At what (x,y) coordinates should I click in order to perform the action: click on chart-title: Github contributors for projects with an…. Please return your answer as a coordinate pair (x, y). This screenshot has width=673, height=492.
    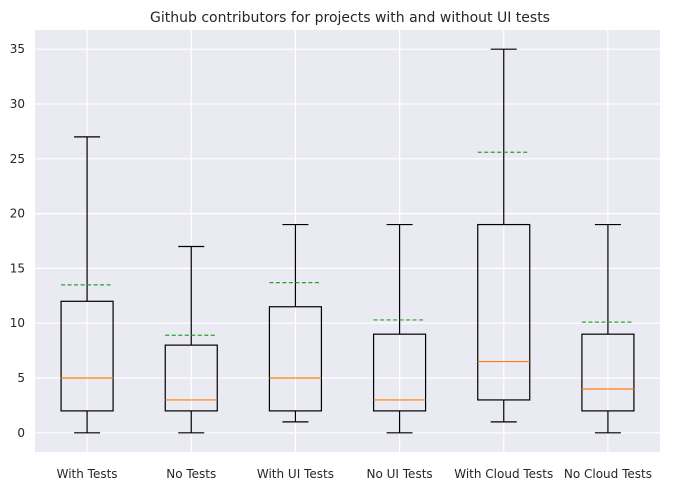
    Looking at the image, I should click on (350, 18).